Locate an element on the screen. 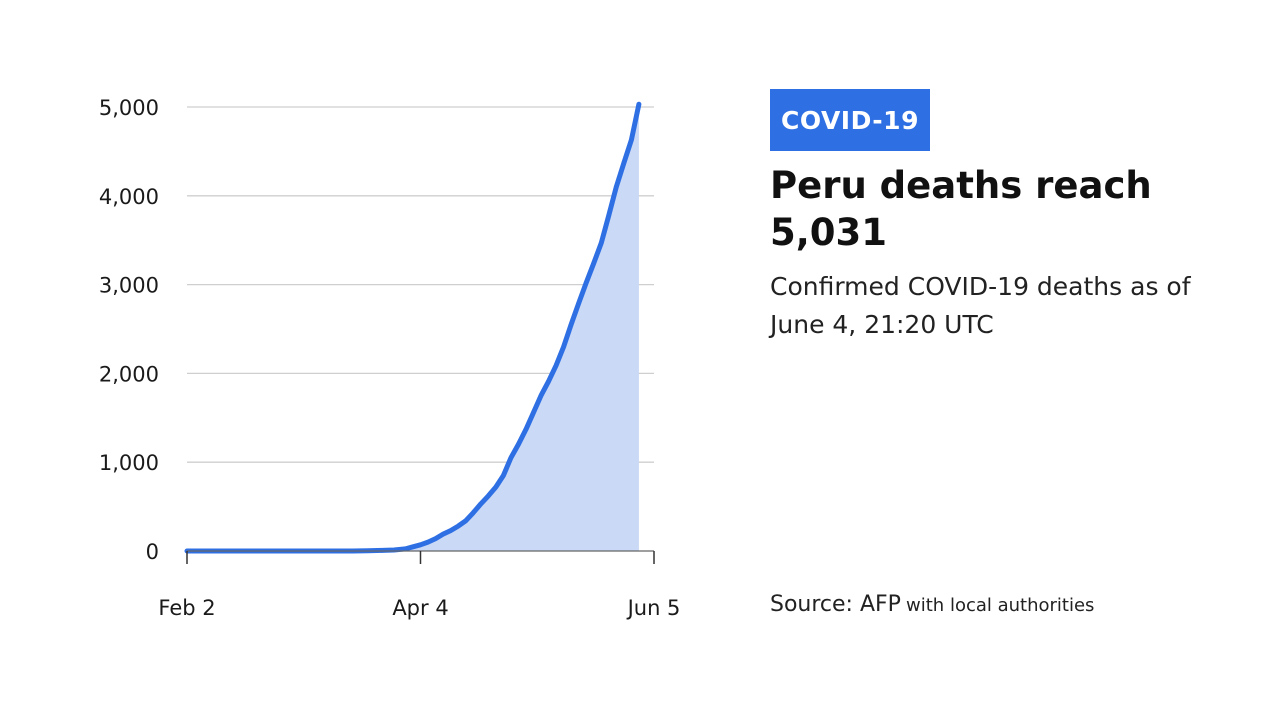 Image resolution: width=1280 pixels, height=720 pixels. topic-badge: COVID-19 is located at coordinates (850, 120).